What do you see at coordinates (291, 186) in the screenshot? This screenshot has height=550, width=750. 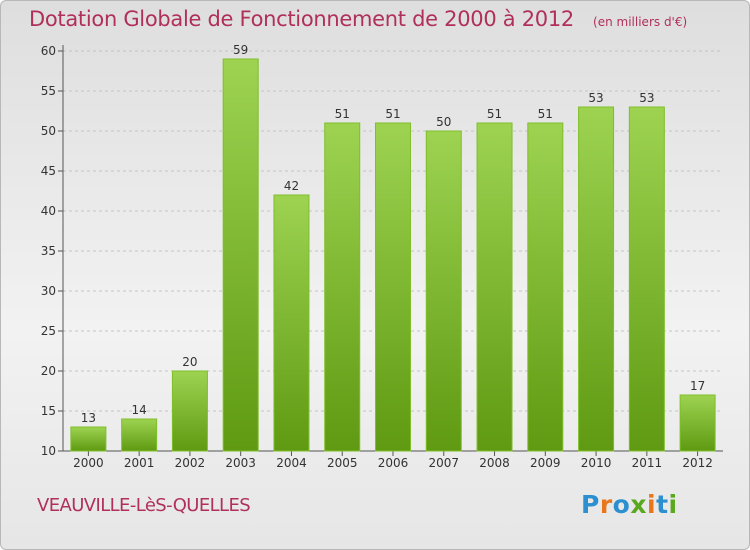 I see `bar-value-label: 42` at bounding box center [291, 186].